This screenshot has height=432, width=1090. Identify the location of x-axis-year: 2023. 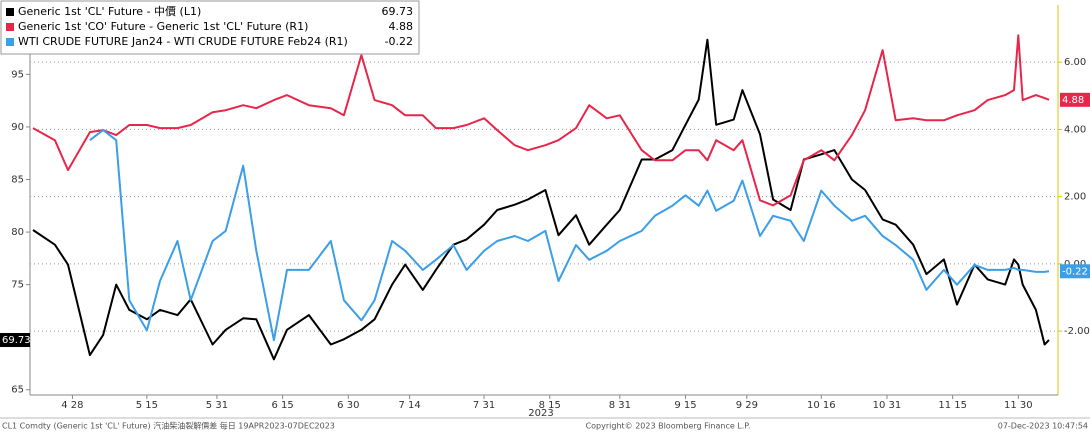
(540, 413).